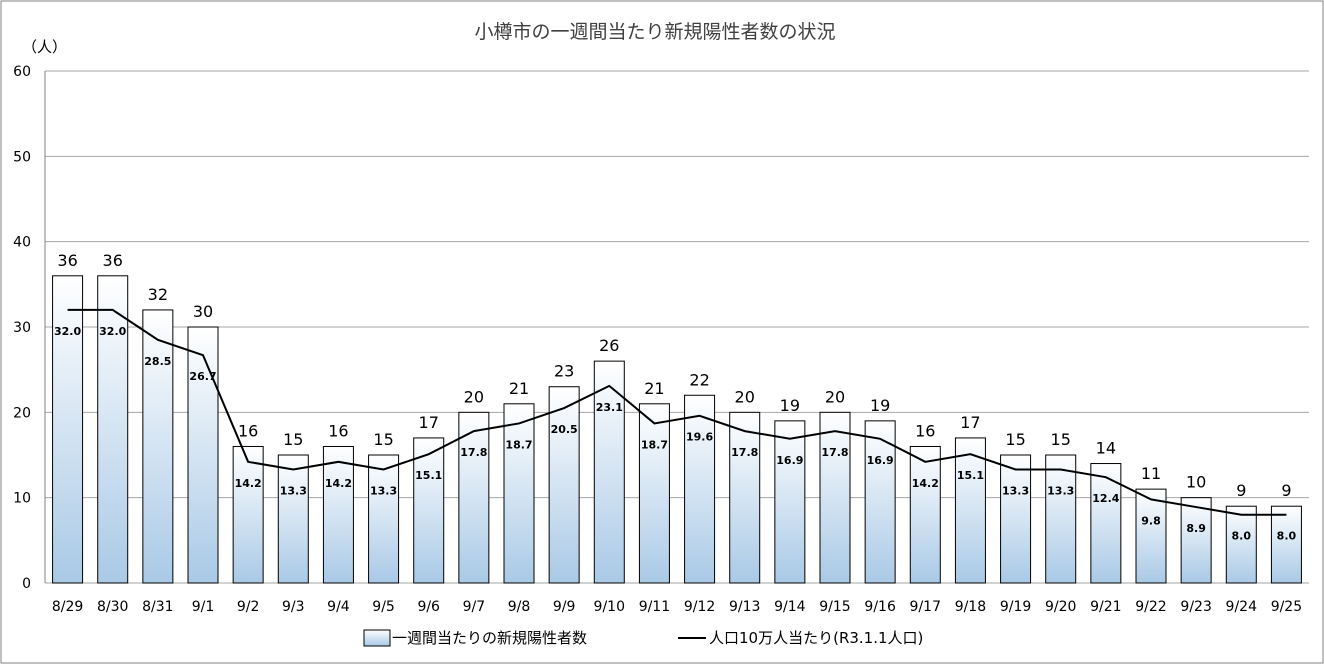 The image size is (1324, 668). What do you see at coordinates (22, 243) in the screenshot?
I see `y-tick-label: 40` at bounding box center [22, 243].